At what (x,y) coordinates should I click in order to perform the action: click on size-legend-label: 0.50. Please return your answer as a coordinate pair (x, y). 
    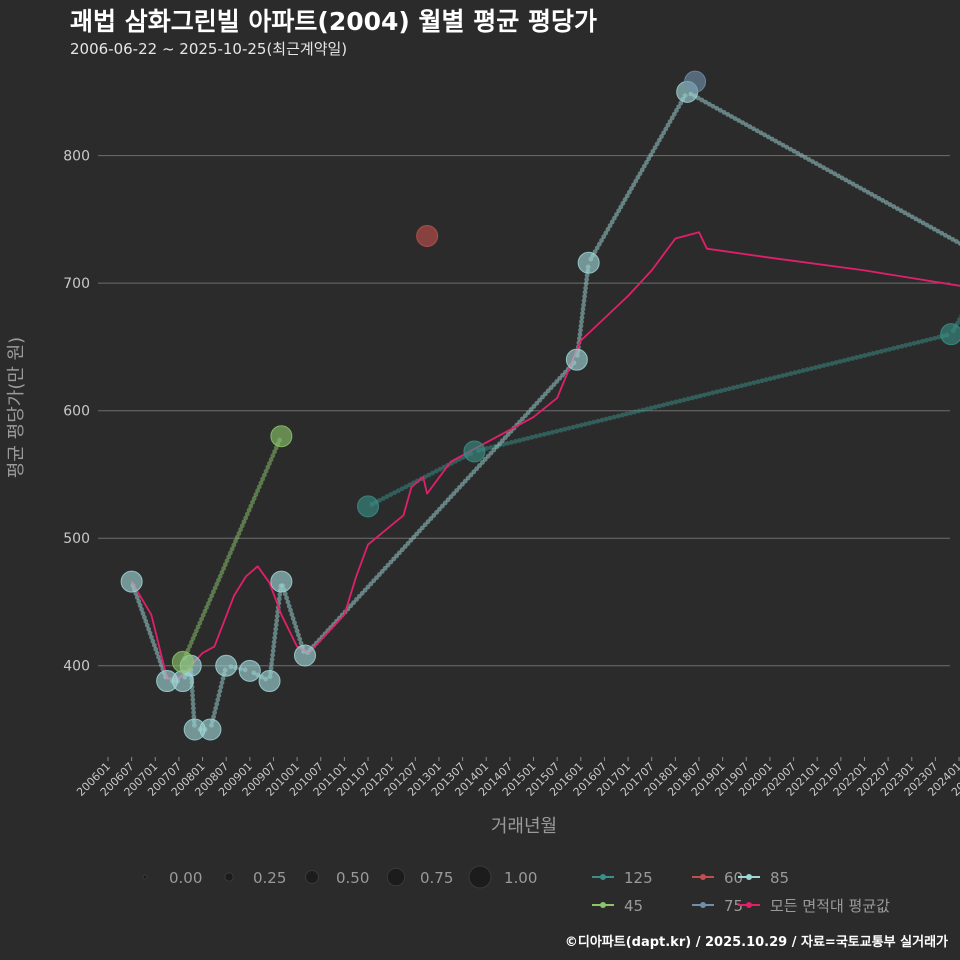
    Looking at the image, I should click on (352, 878).